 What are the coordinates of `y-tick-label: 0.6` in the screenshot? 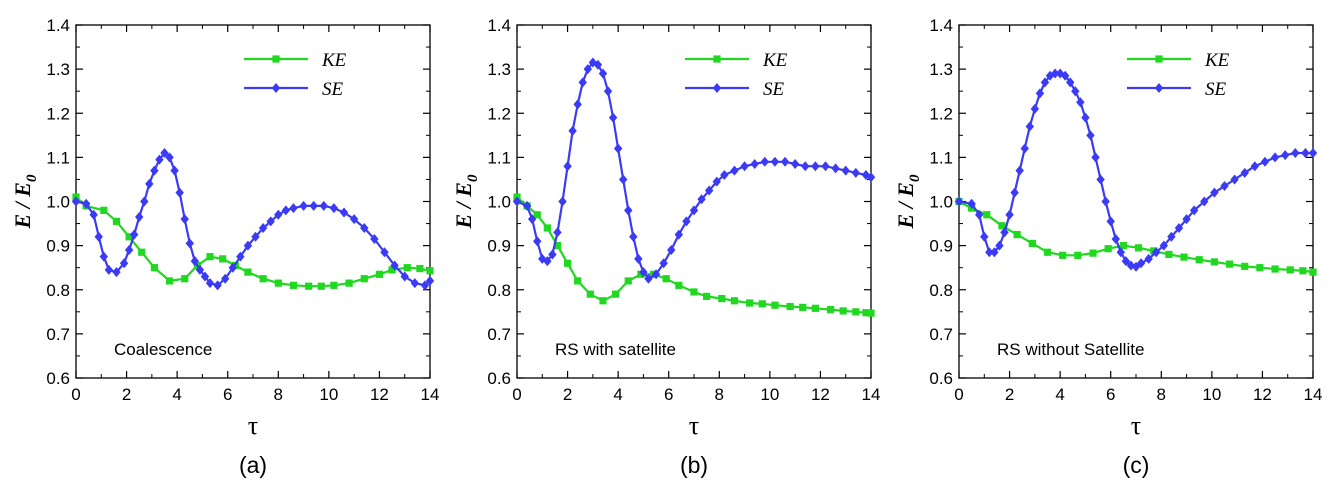 It's located at (941, 378).